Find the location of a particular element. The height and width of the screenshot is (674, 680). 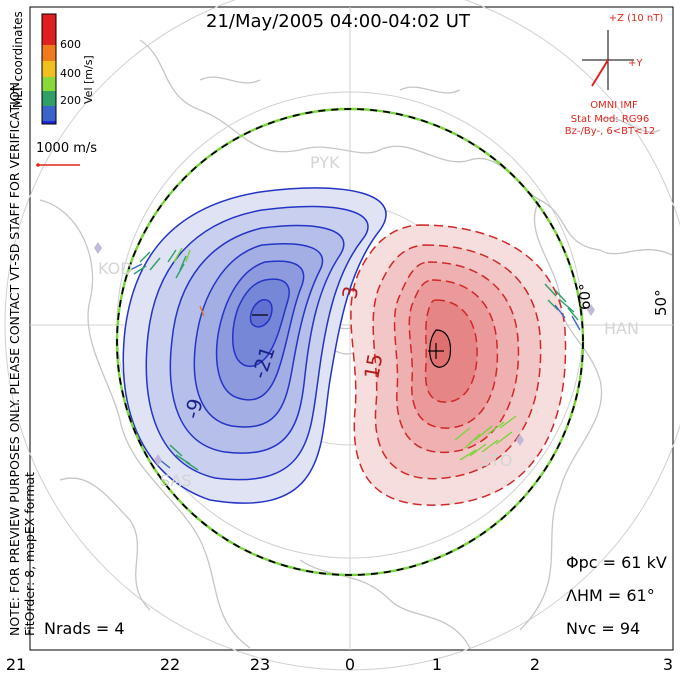

radar-label-pyk: PYK is located at coordinates (325, 162).